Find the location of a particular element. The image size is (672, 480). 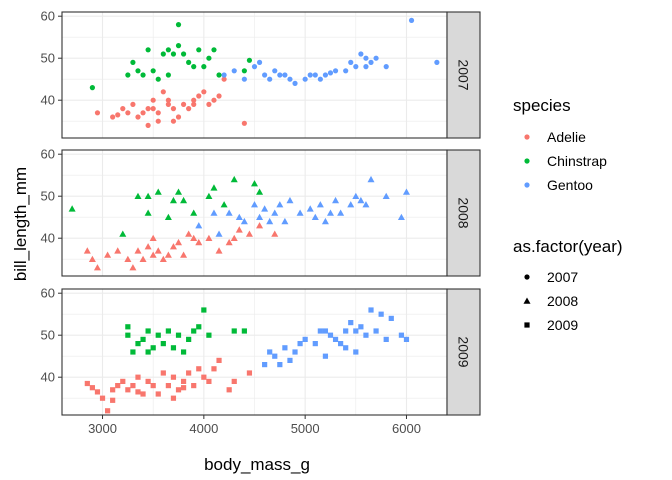

legend-label-gentoo: Gentoo is located at coordinates (570, 185).